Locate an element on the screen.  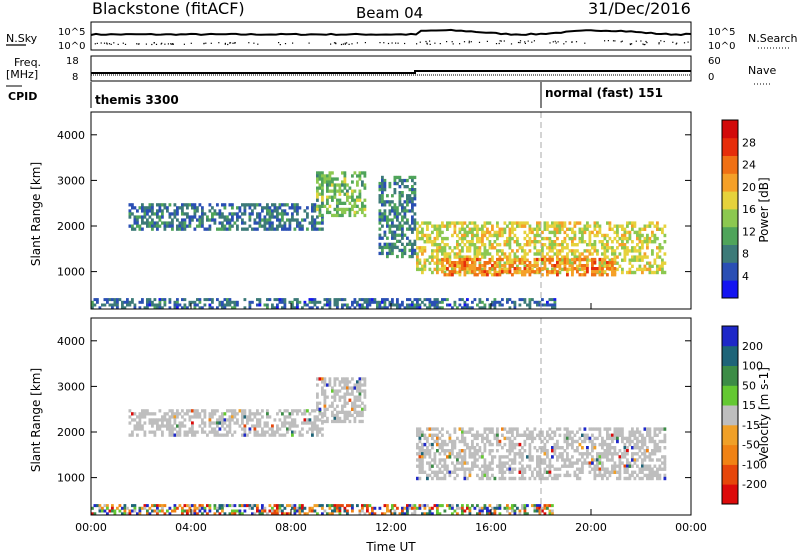
noise-tick-right-bottom: 10^0 is located at coordinates (721, 46).